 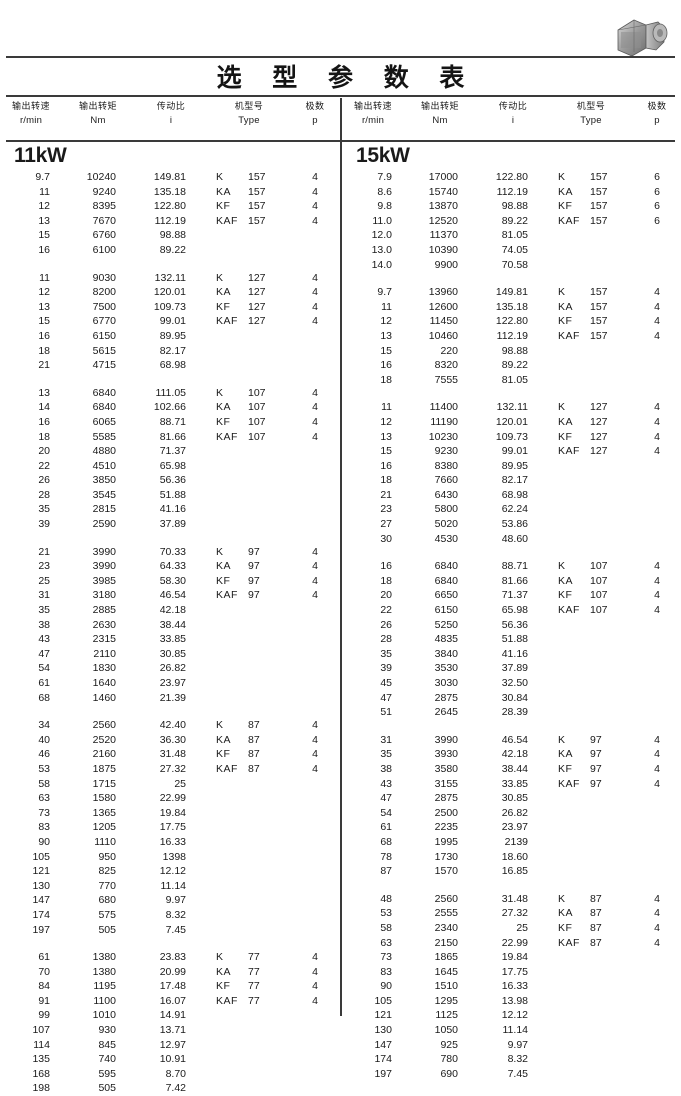 What do you see at coordinates (170, 972) in the screenshot?
I see `table-row: 70 1380 20.99 KA 77 4` at bounding box center [170, 972].